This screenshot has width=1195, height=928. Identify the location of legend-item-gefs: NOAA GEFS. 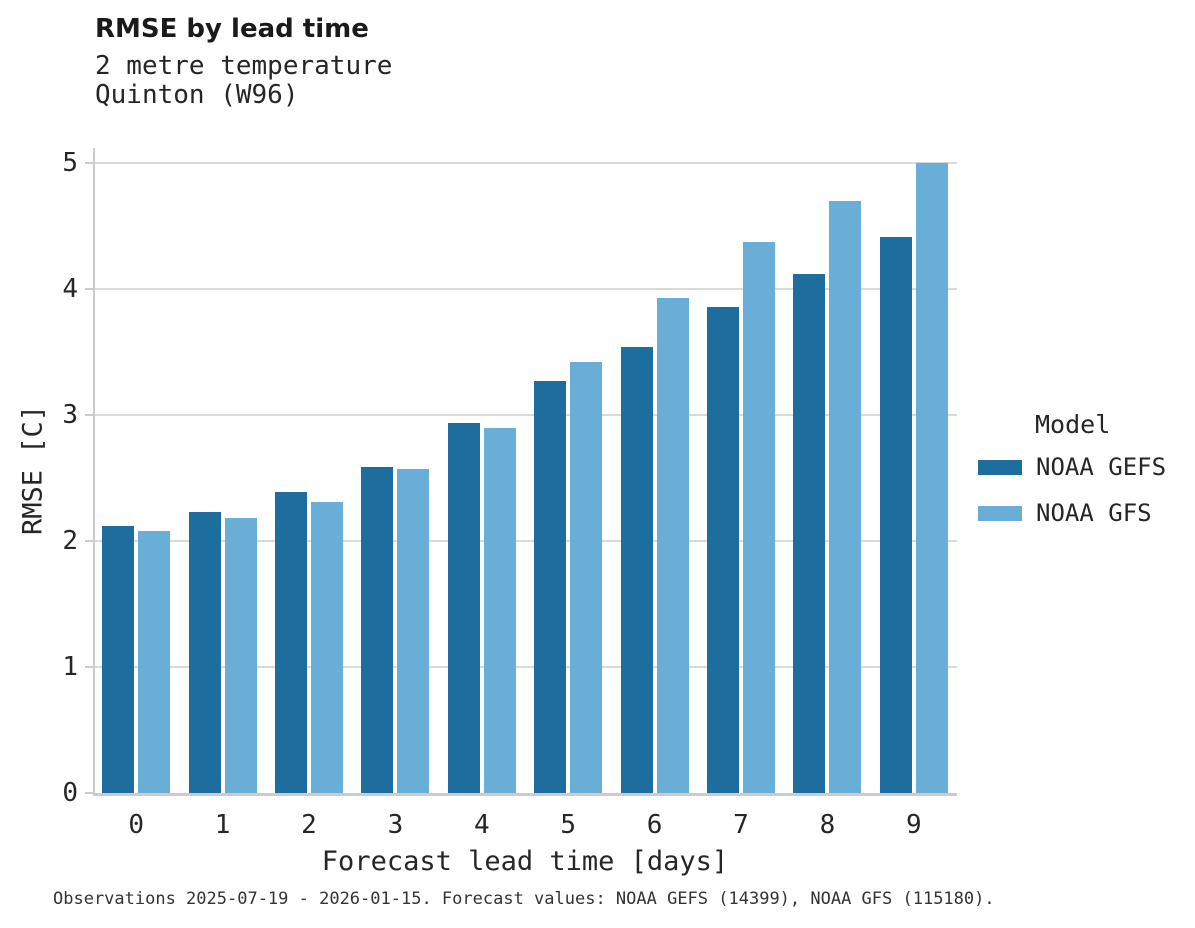
(1072, 467).